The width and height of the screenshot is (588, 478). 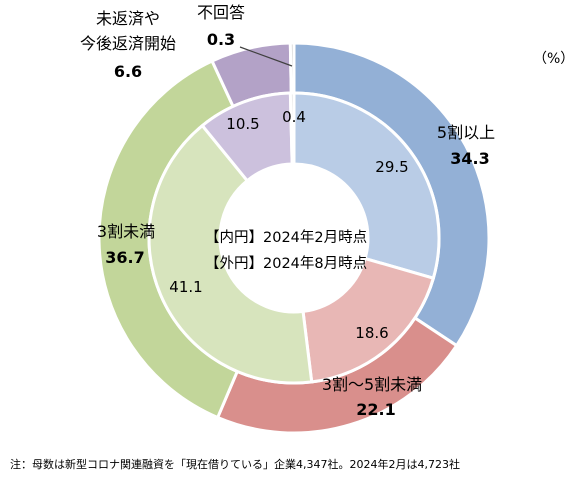 I want to click on outer-value-0: 34.3, so click(x=469, y=158).